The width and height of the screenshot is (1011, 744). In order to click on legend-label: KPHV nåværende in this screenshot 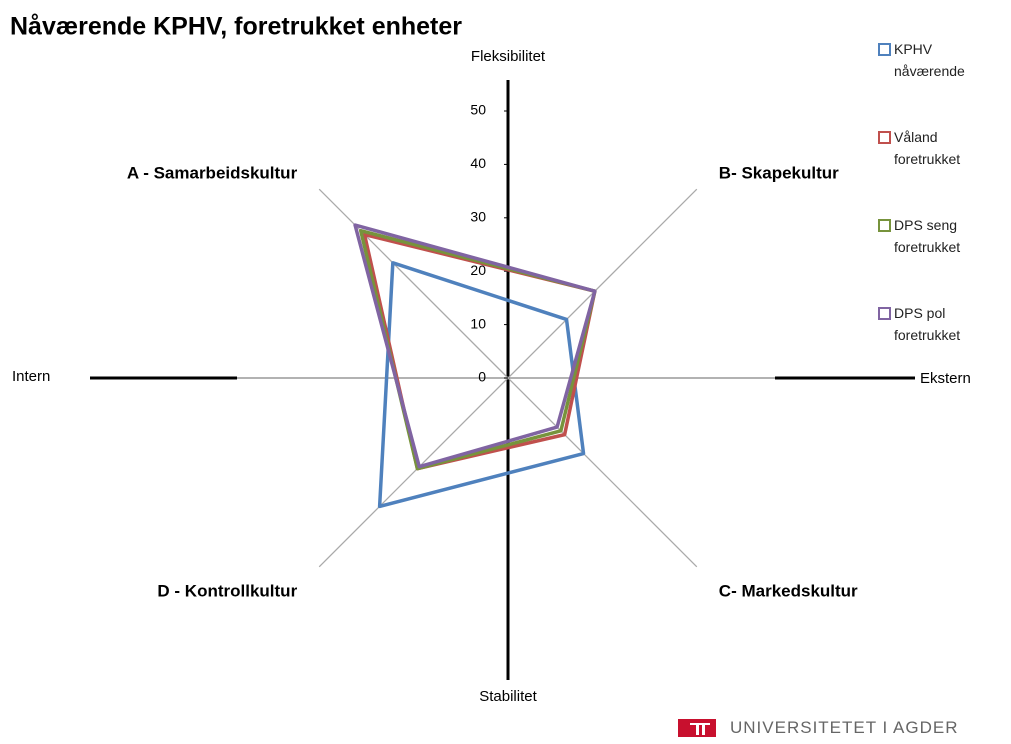, I will do `click(929, 60)`.